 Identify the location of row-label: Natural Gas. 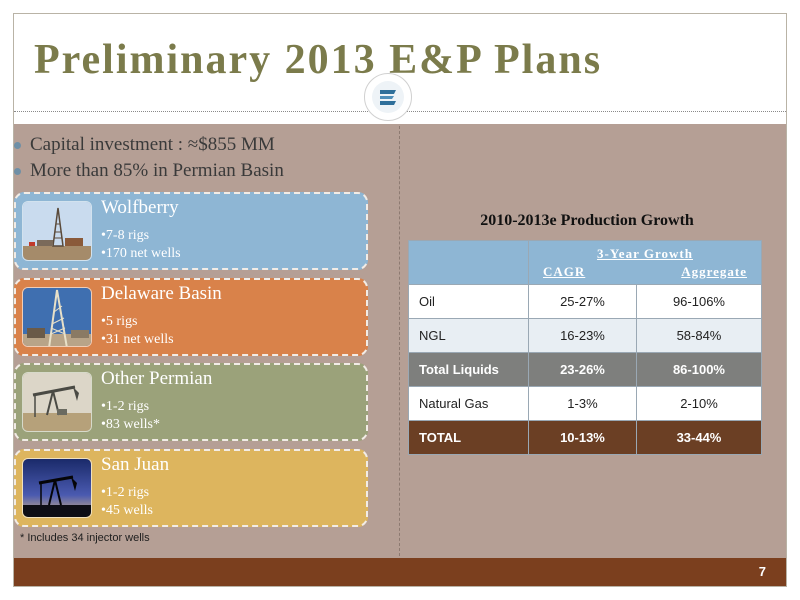
(468, 403).